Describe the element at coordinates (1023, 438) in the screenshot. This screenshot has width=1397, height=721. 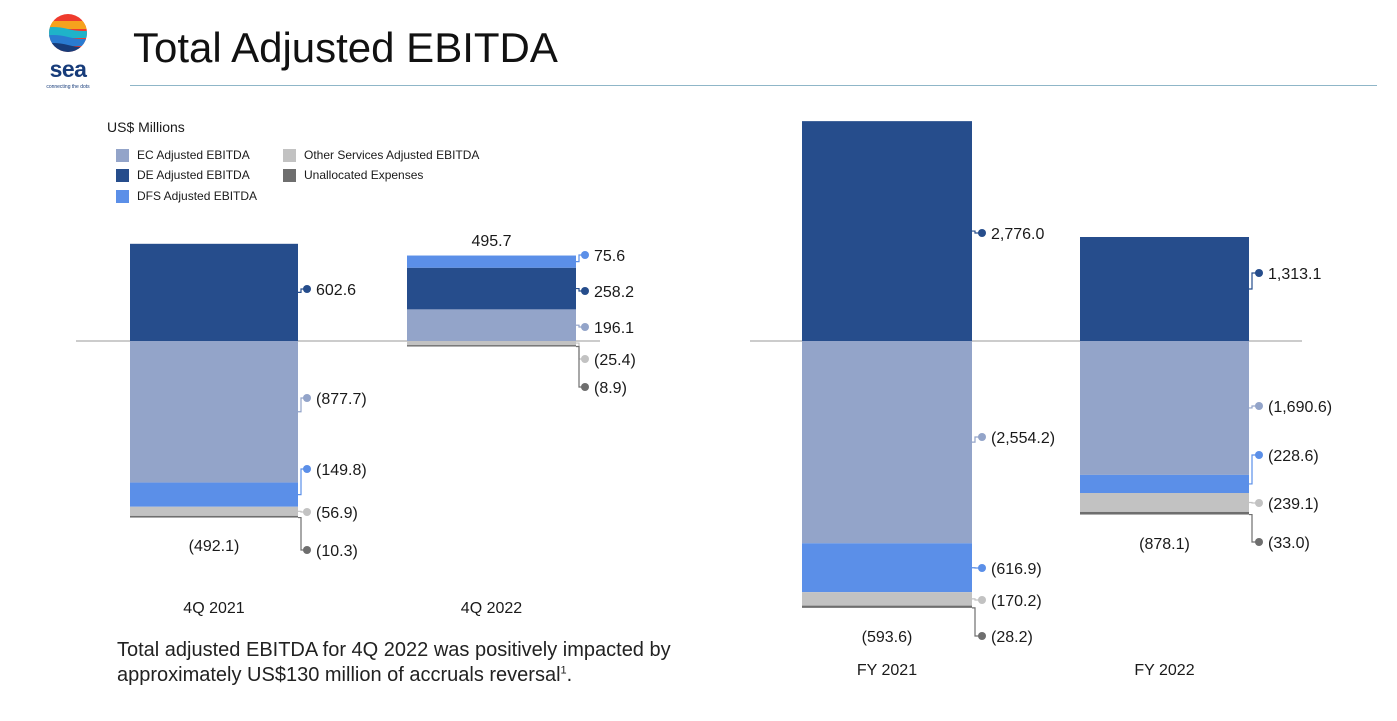
I see `data-label: (2,554.2)` at that location.